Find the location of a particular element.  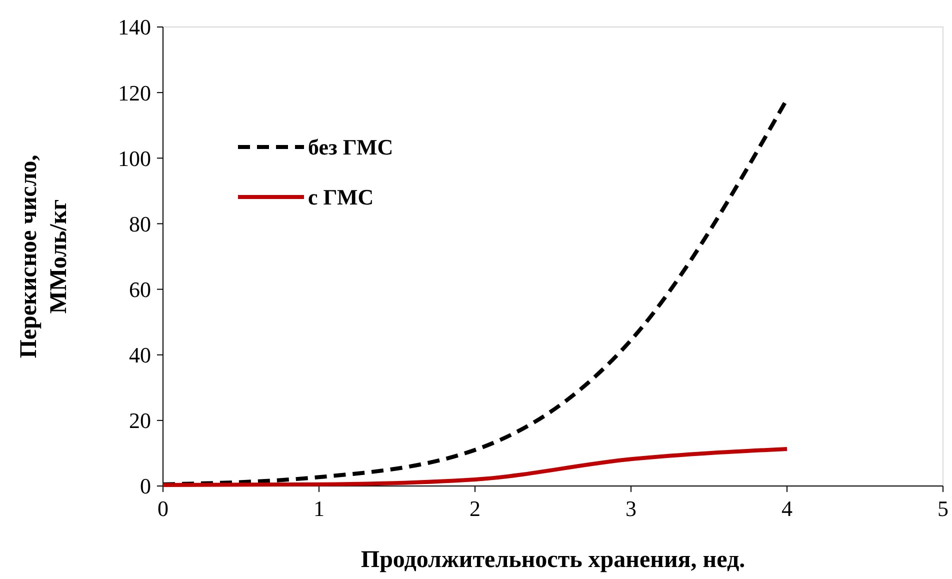

x-tick-label: 3 is located at coordinates (631, 508).